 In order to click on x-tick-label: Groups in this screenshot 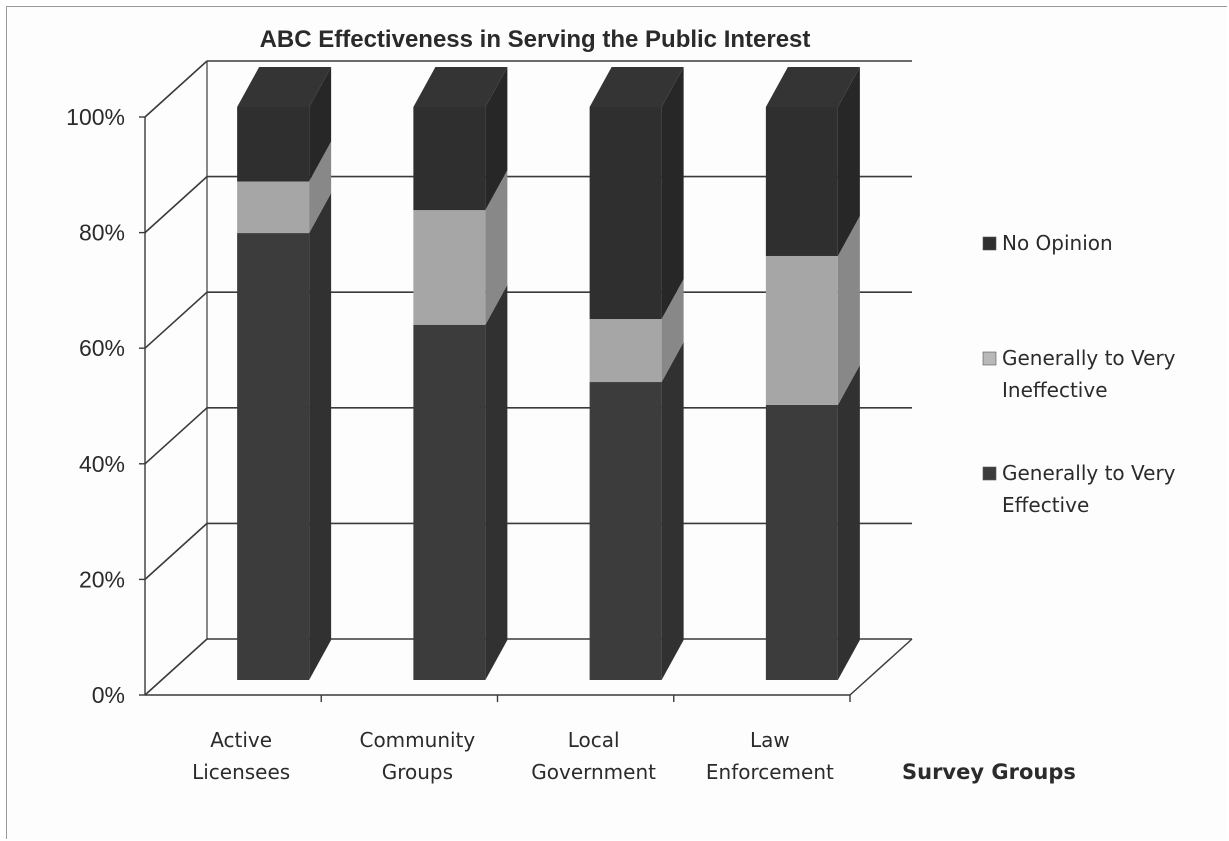, I will do `click(417, 772)`.